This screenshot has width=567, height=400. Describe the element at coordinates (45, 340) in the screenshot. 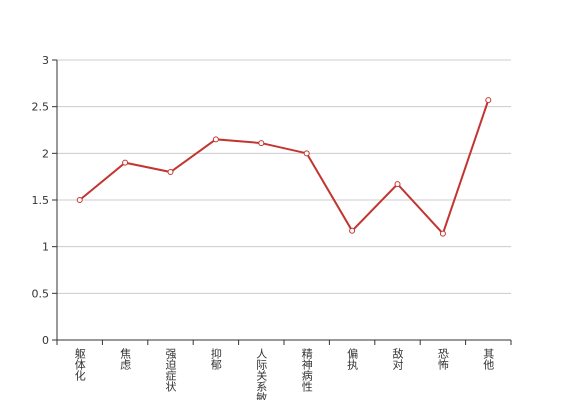

I see `y-tick-label: 0` at that location.